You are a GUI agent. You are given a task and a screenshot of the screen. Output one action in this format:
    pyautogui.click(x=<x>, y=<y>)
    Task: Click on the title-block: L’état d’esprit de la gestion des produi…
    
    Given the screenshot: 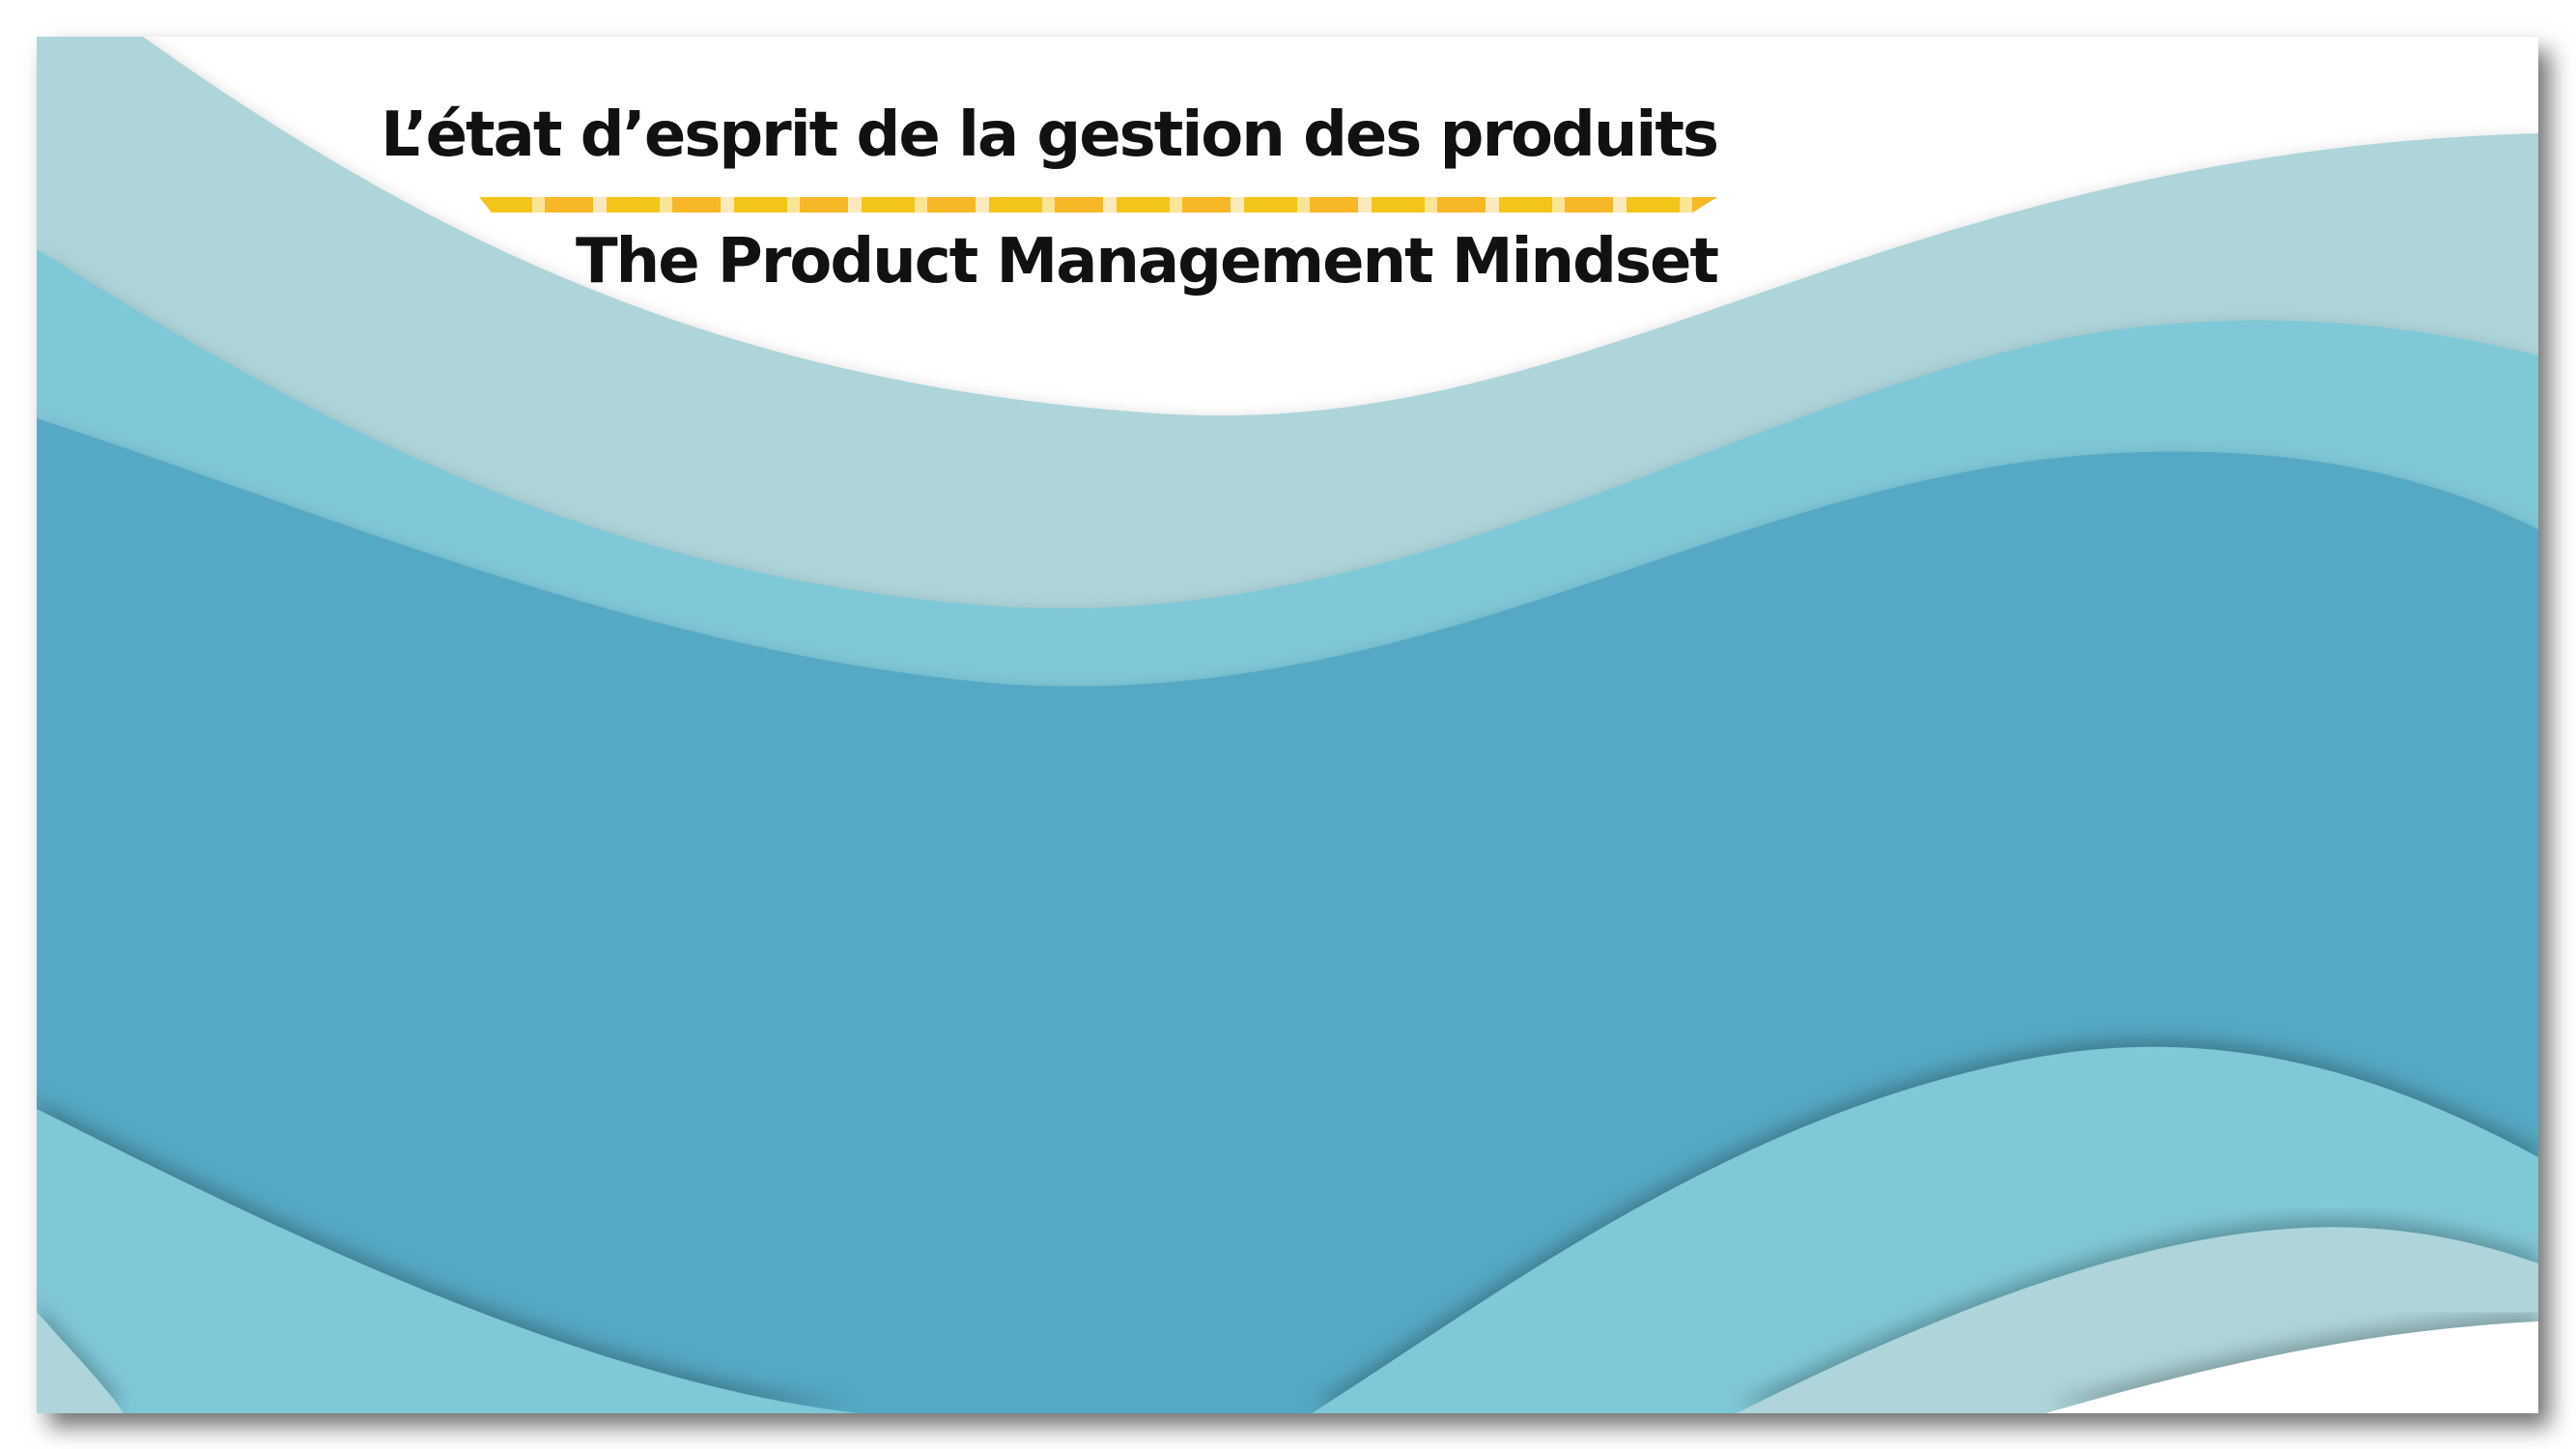 What is the action you would take?
    pyautogui.click(x=1022, y=189)
    